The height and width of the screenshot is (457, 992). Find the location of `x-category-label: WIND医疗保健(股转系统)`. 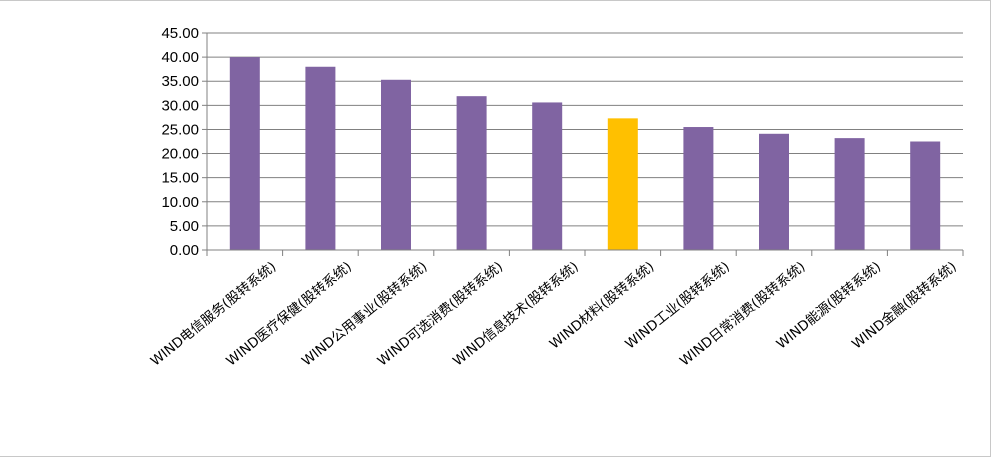

x-category-label: WIND医疗保健(股转系统) is located at coordinates (289, 314).